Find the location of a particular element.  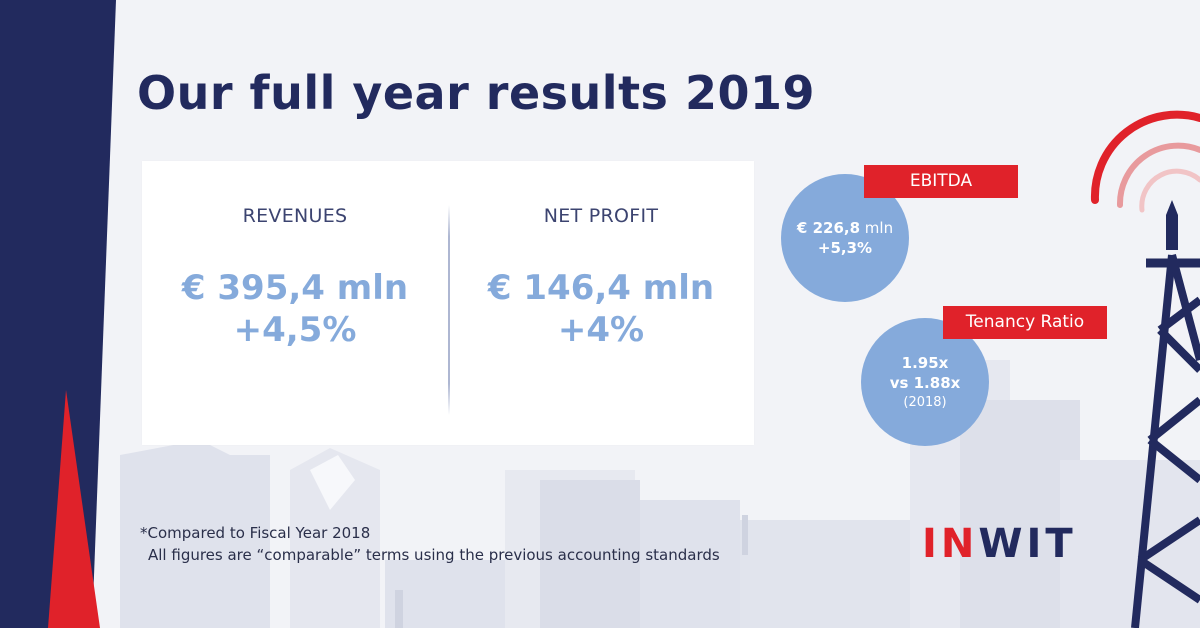

logo-part-1: IN is located at coordinates (950, 544).